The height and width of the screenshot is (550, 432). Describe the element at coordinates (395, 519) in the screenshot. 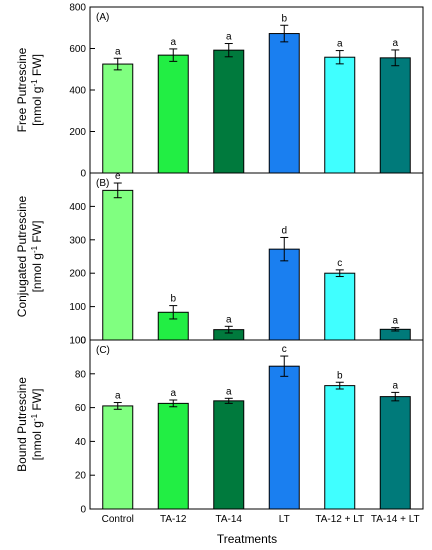

I see `x-category-label: TA-14 + LT` at that location.